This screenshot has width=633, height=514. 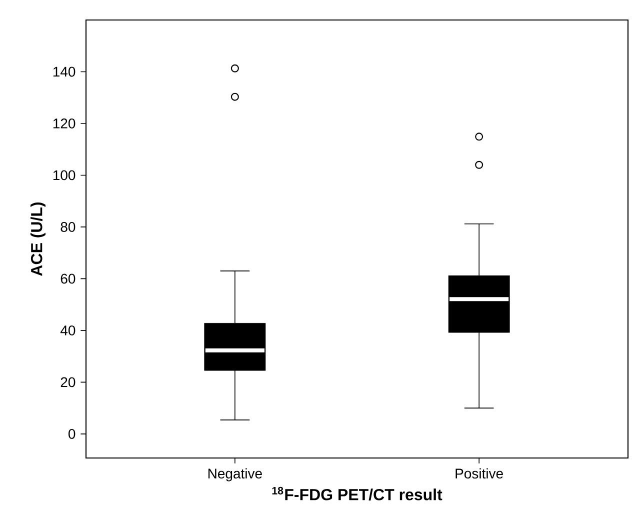 I want to click on x-axis-title: $^{18}$F-FDG PET/CT result, so click(x=357, y=493).